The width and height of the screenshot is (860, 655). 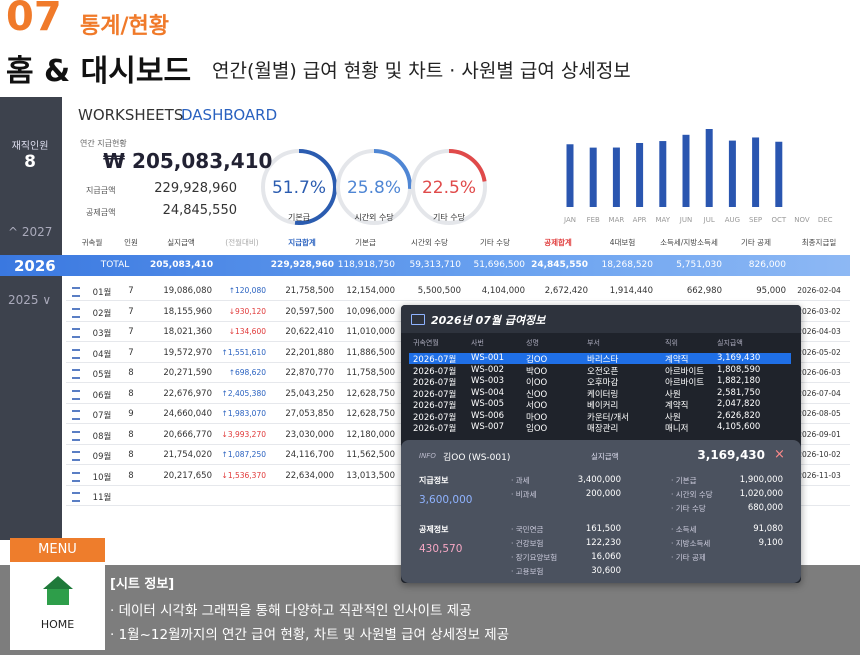 What do you see at coordinates (434, 529) in the screenshot?
I see `section-label: 공제정보` at bounding box center [434, 529].